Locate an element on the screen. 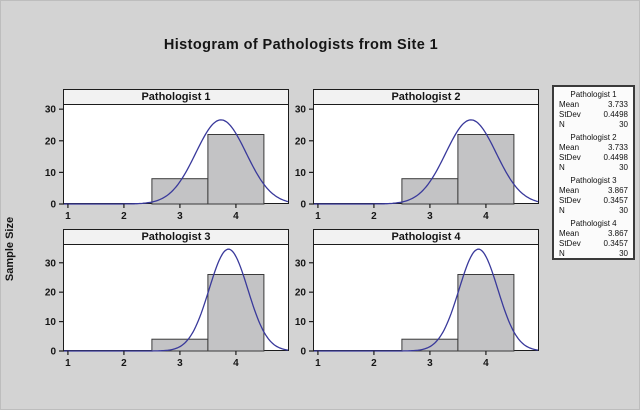 Image resolution: width=640 pixels, height=410 pixels. histogram-panel-pathologist-2: Pathologist 2 1 2 3 4 0 10 20 30 is located at coordinates (417, 155).